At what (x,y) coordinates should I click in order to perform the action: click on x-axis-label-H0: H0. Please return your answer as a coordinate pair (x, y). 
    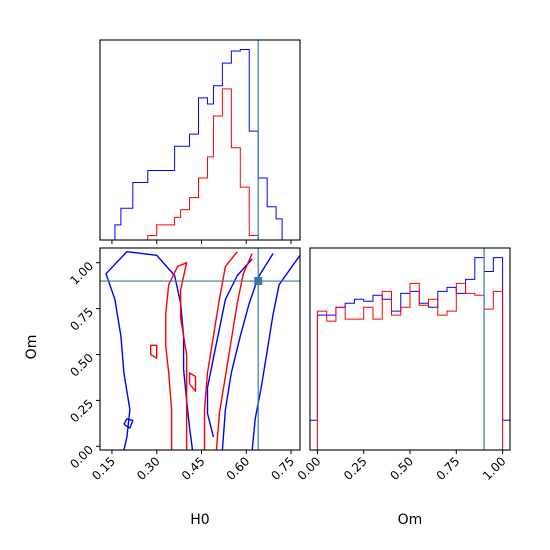
    Looking at the image, I should click on (199, 520).